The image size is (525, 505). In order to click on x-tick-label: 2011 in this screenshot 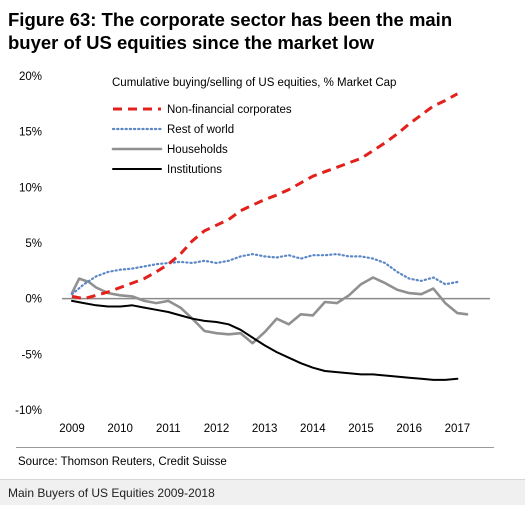, I will do `click(168, 429)`.